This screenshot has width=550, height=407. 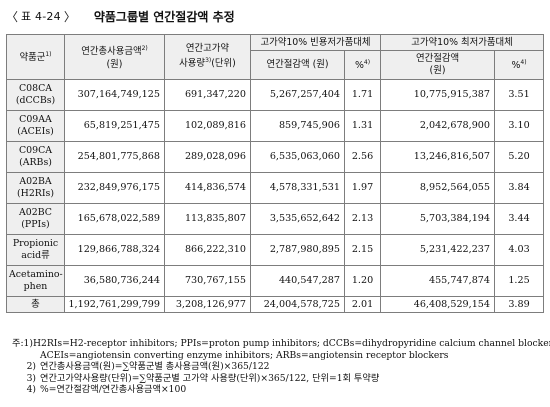 What do you see at coordinates (297, 95) in the screenshot?
I see `saving-frequent-cell: 5,267,257,404` at bounding box center [297, 95].